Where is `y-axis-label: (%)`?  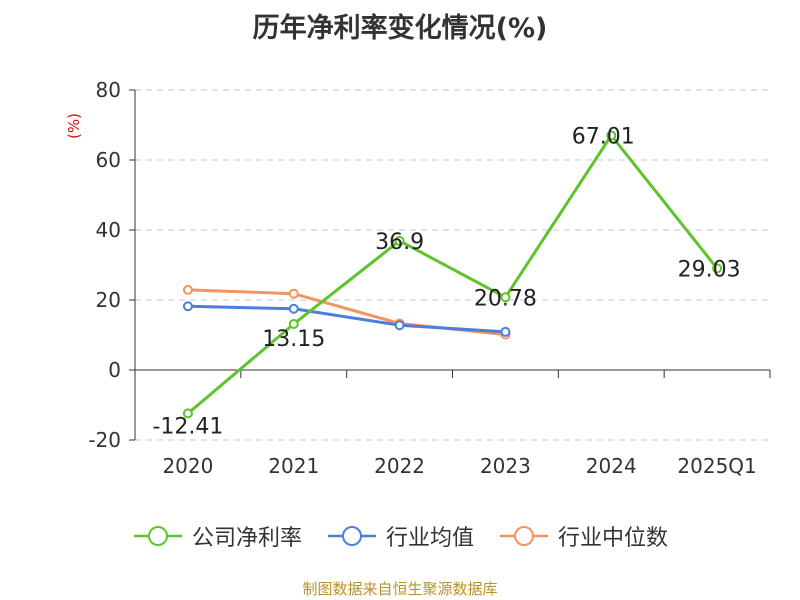
y-axis-label: (%) is located at coordinates (74, 126).